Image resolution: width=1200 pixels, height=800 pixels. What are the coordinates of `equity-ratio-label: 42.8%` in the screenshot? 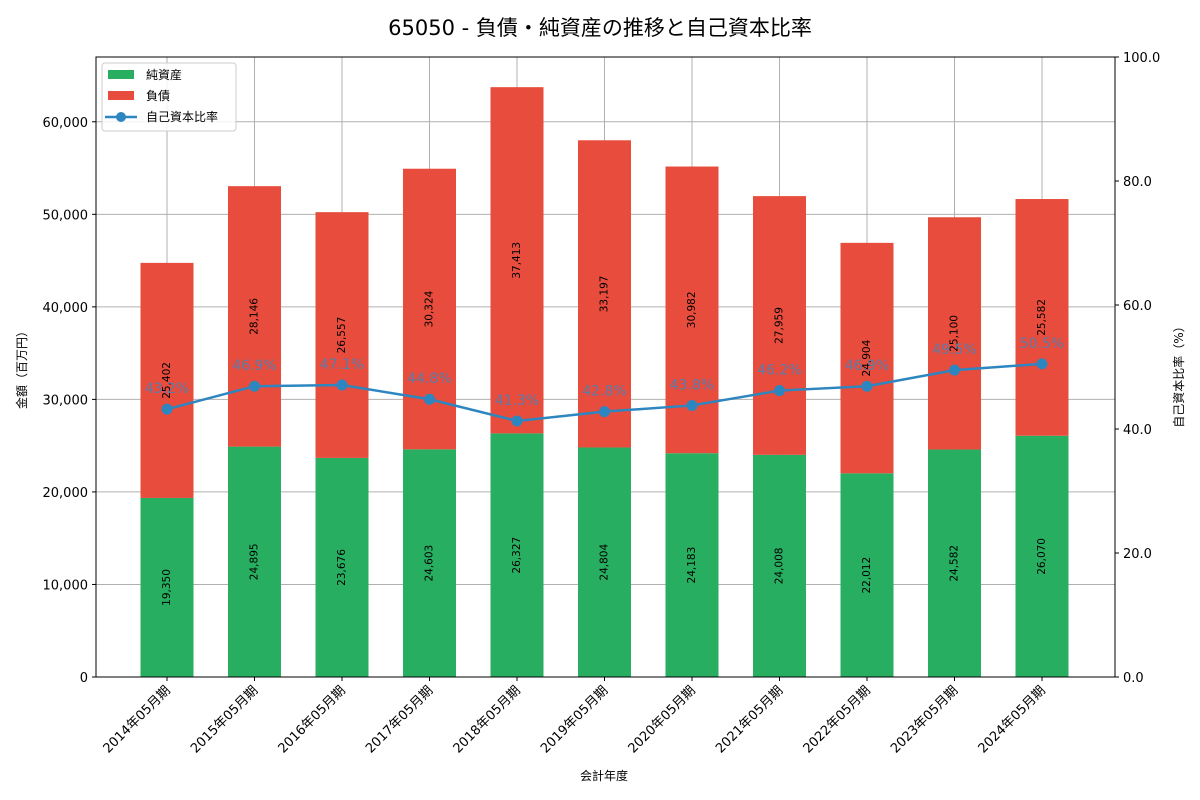 It's located at (604, 392).